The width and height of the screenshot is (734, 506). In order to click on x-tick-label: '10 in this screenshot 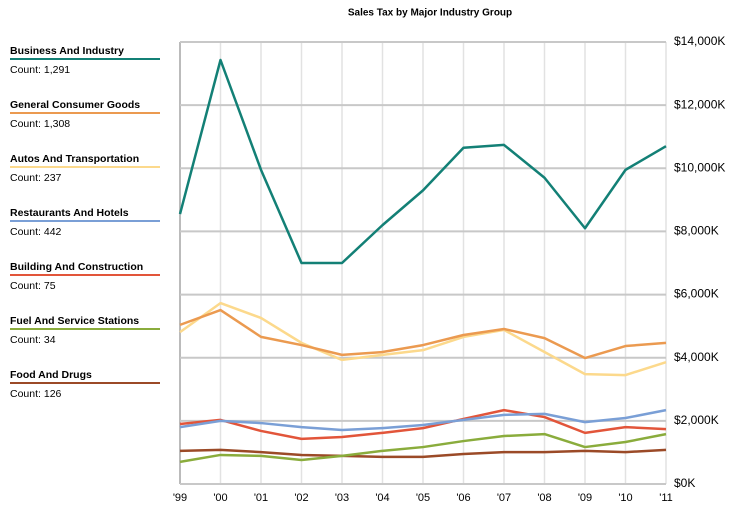, I will do `click(625, 498)`.